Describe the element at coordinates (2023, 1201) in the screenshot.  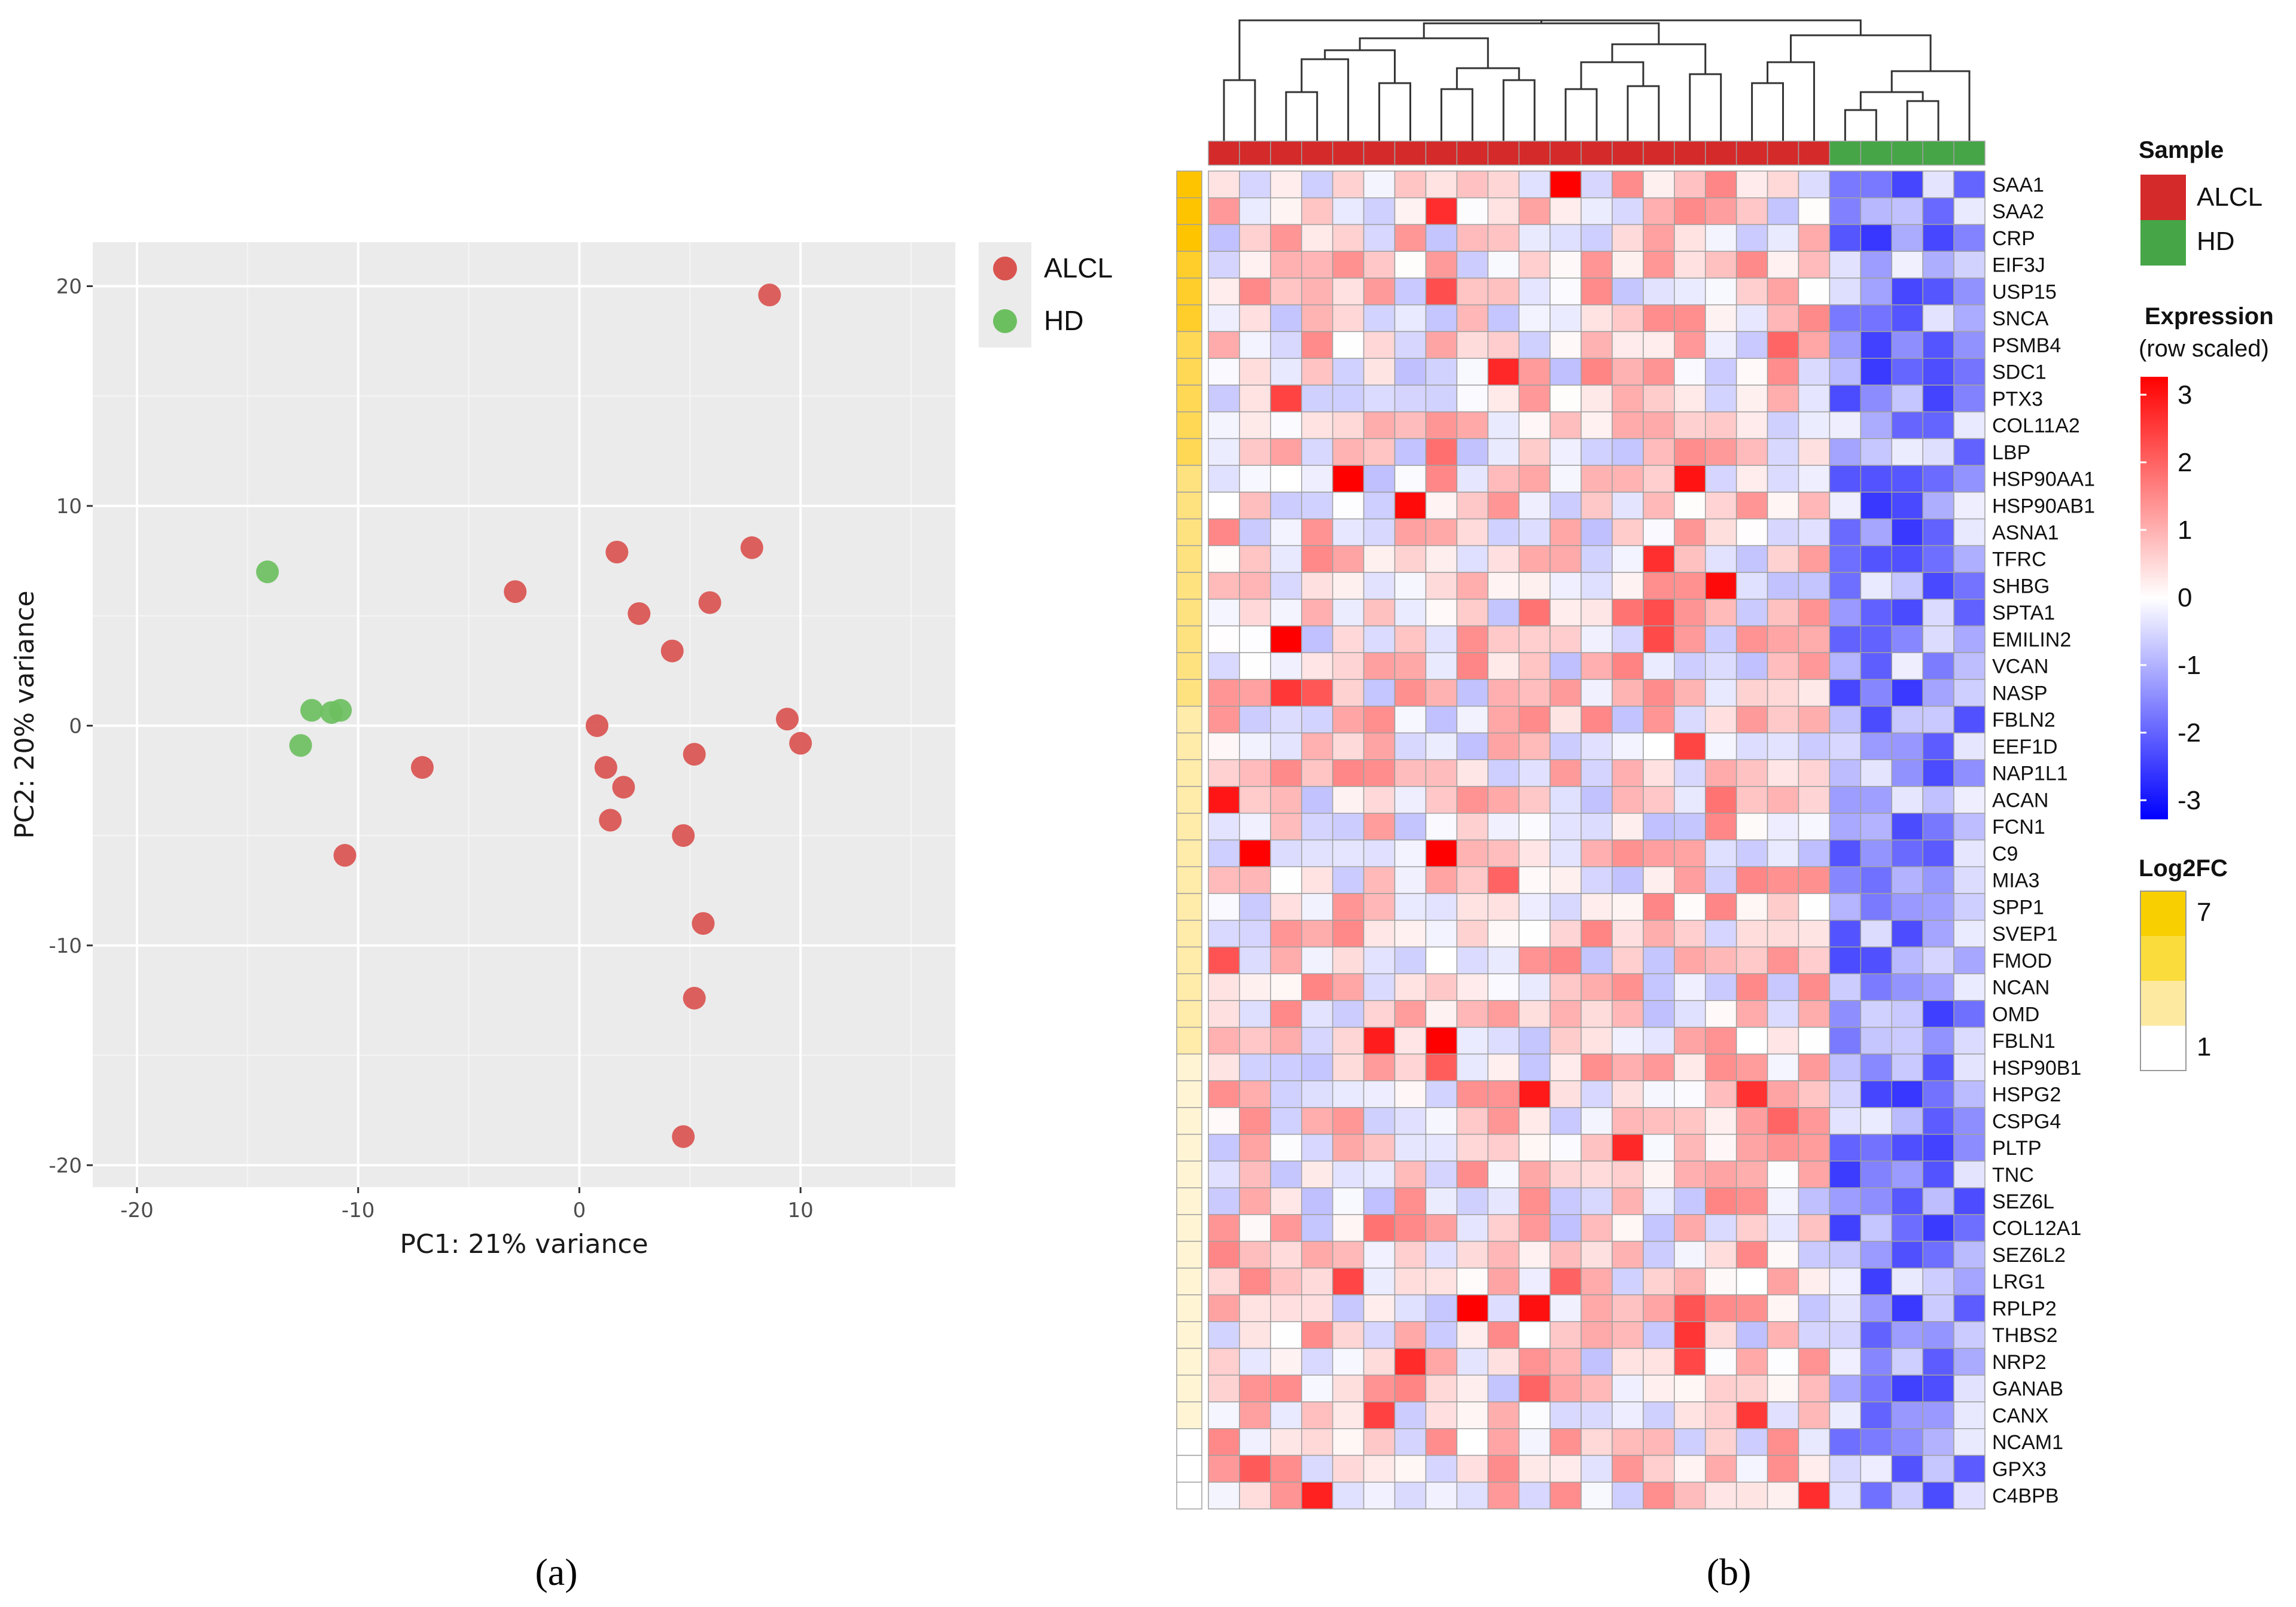
I see `gene-label: SEZ6L` at that location.